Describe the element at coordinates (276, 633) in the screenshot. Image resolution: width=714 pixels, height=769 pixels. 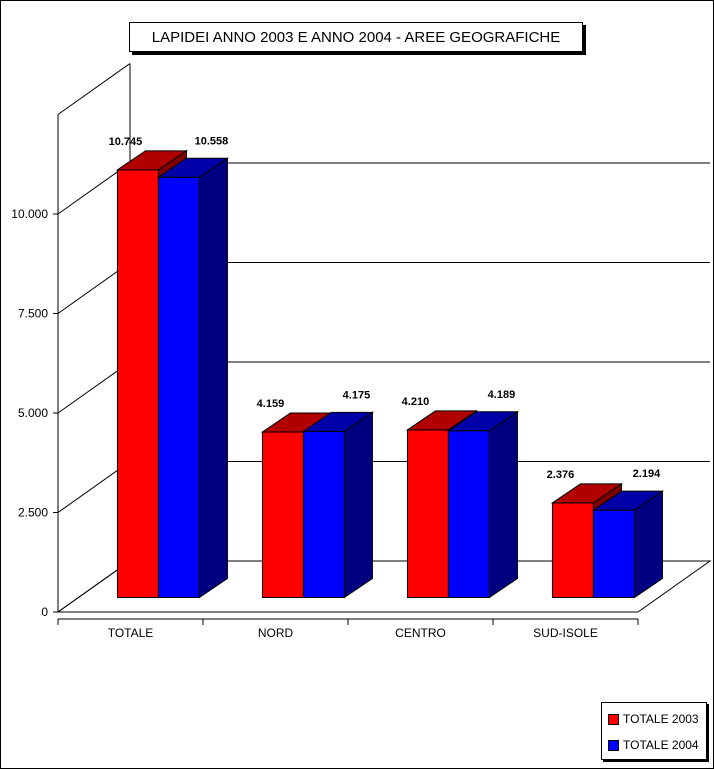
I see `x-tick-label: NORD` at that location.